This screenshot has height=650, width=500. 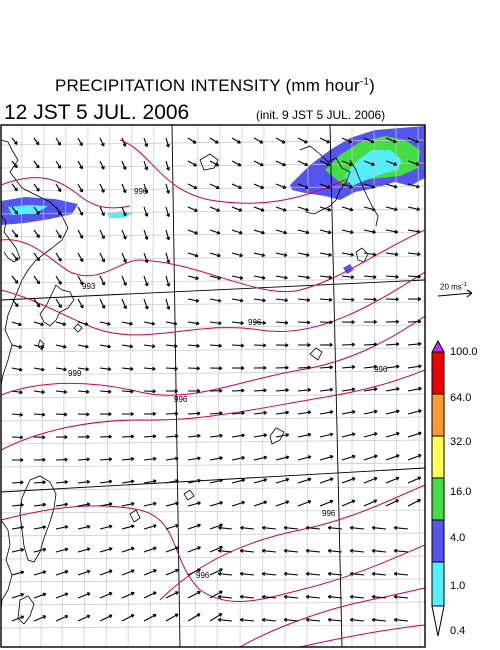 What do you see at coordinates (458, 538) in the screenshot?
I see `colorbar-label: 4.0` at bounding box center [458, 538].